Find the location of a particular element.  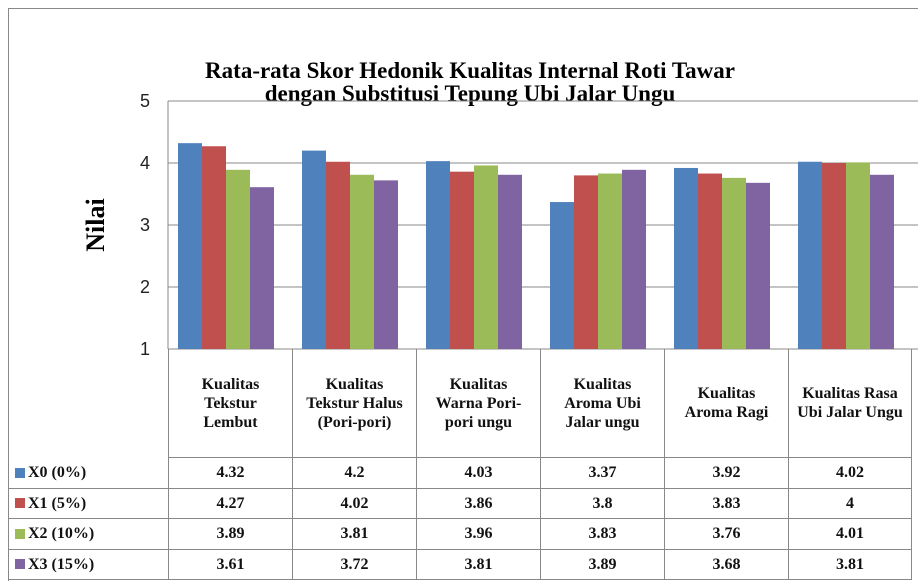

table-value: 4.32 is located at coordinates (230, 473).